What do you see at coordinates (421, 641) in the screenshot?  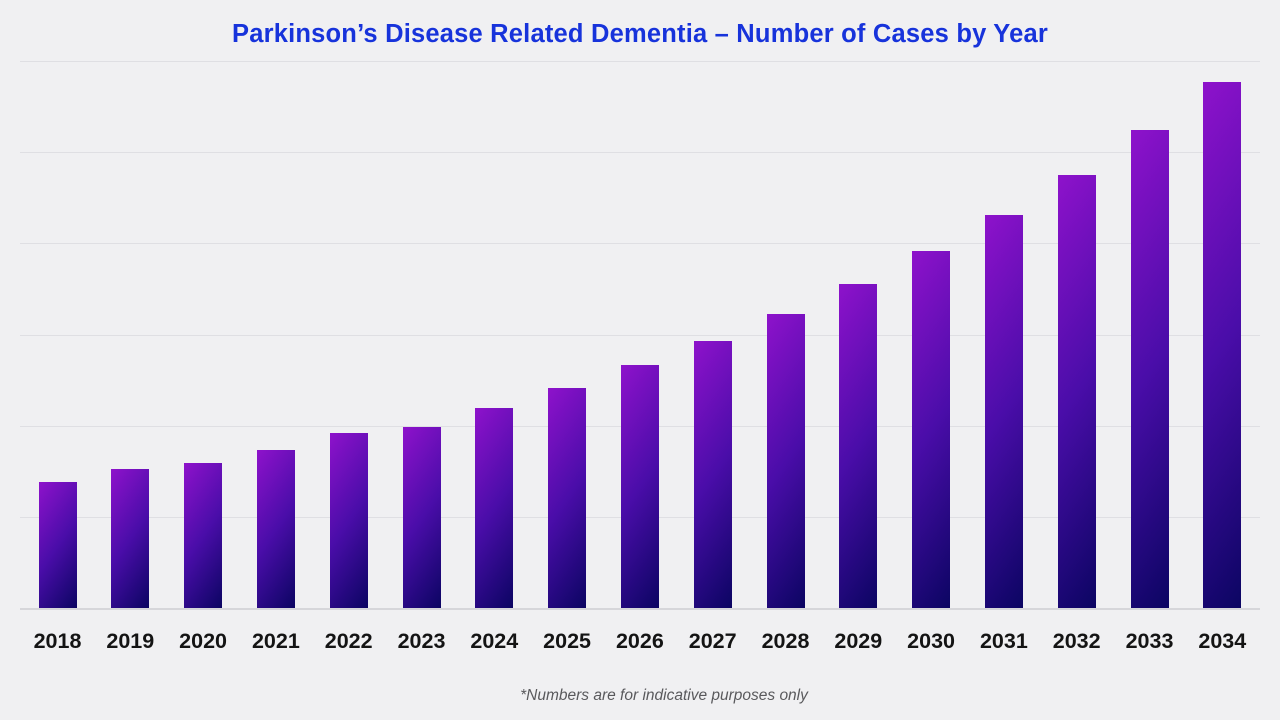 I see `x-label-2023: 2023` at bounding box center [421, 641].